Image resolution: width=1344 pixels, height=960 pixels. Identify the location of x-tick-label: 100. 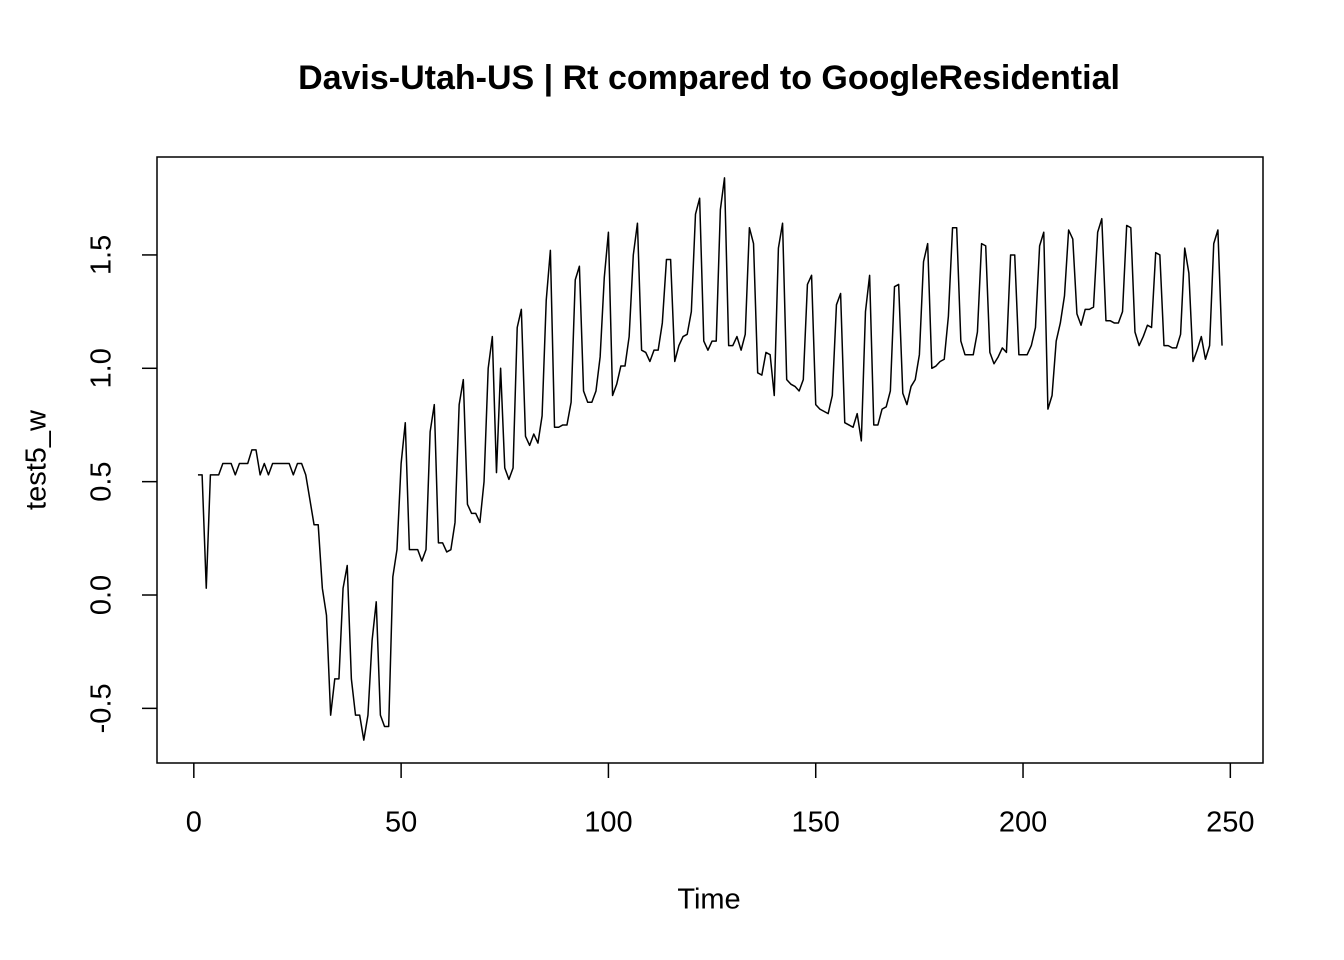
(608, 823).